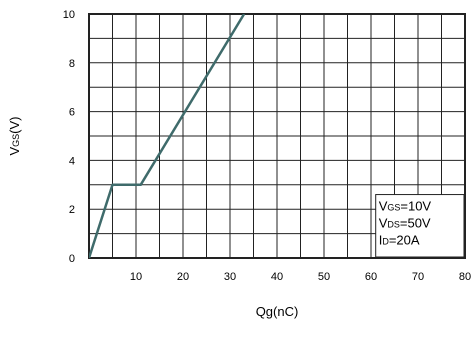 Image resolution: width=474 pixels, height=350 pixels. I want to click on x-tick-label: 50, so click(324, 277).